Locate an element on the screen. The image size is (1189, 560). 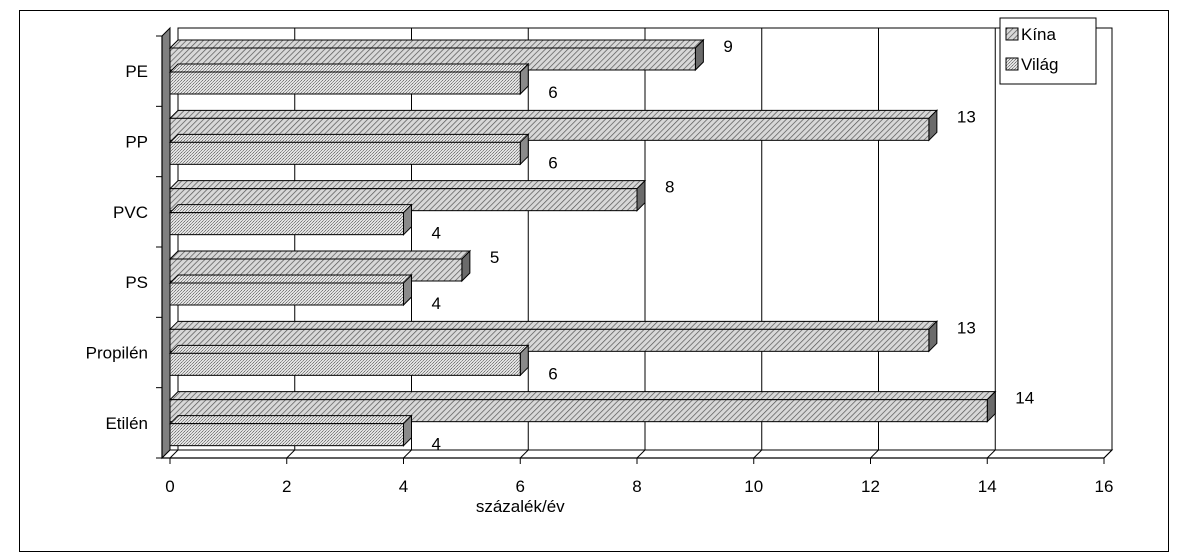
y-category-label: PP is located at coordinates (136, 142).